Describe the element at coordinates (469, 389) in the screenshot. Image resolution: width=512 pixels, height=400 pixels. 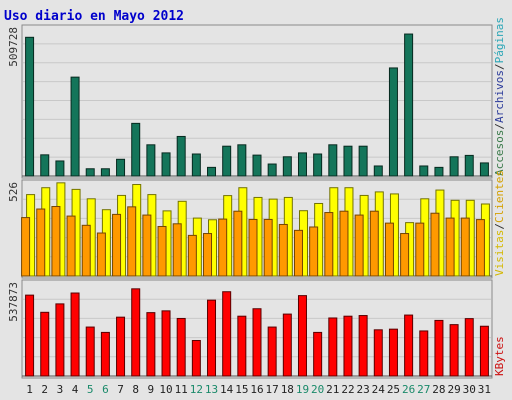
I see `x-tick-label: 30` at that location.